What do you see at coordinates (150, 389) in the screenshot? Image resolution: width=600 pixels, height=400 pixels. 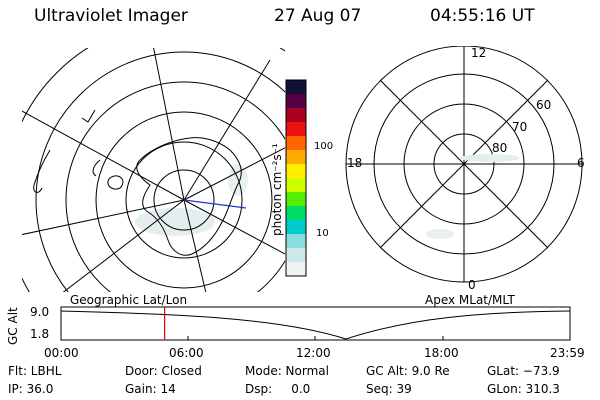 I see `info-gain: Gain: 14` at bounding box center [150, 389].